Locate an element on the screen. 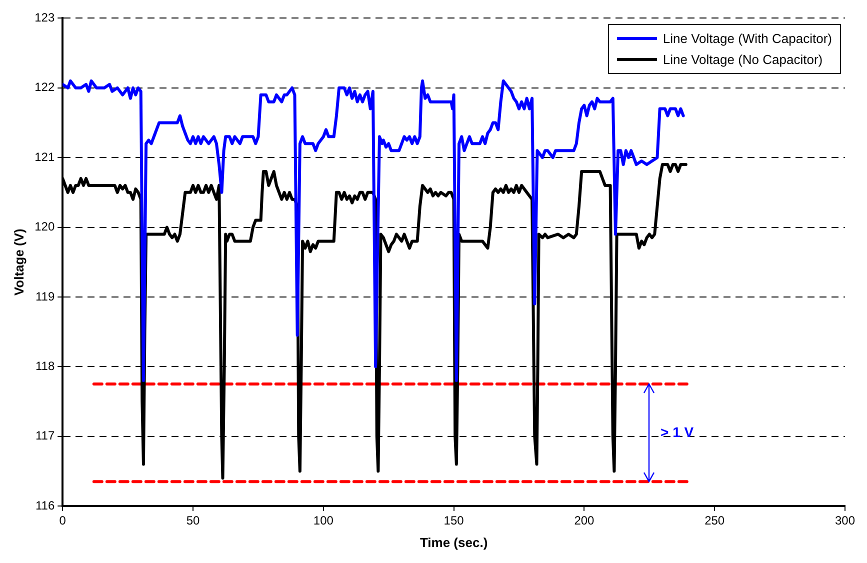 This screenshot has width=867, height=563. legend-label: Line Voltage (No Capacitor) is located at coordinates (742, 60).